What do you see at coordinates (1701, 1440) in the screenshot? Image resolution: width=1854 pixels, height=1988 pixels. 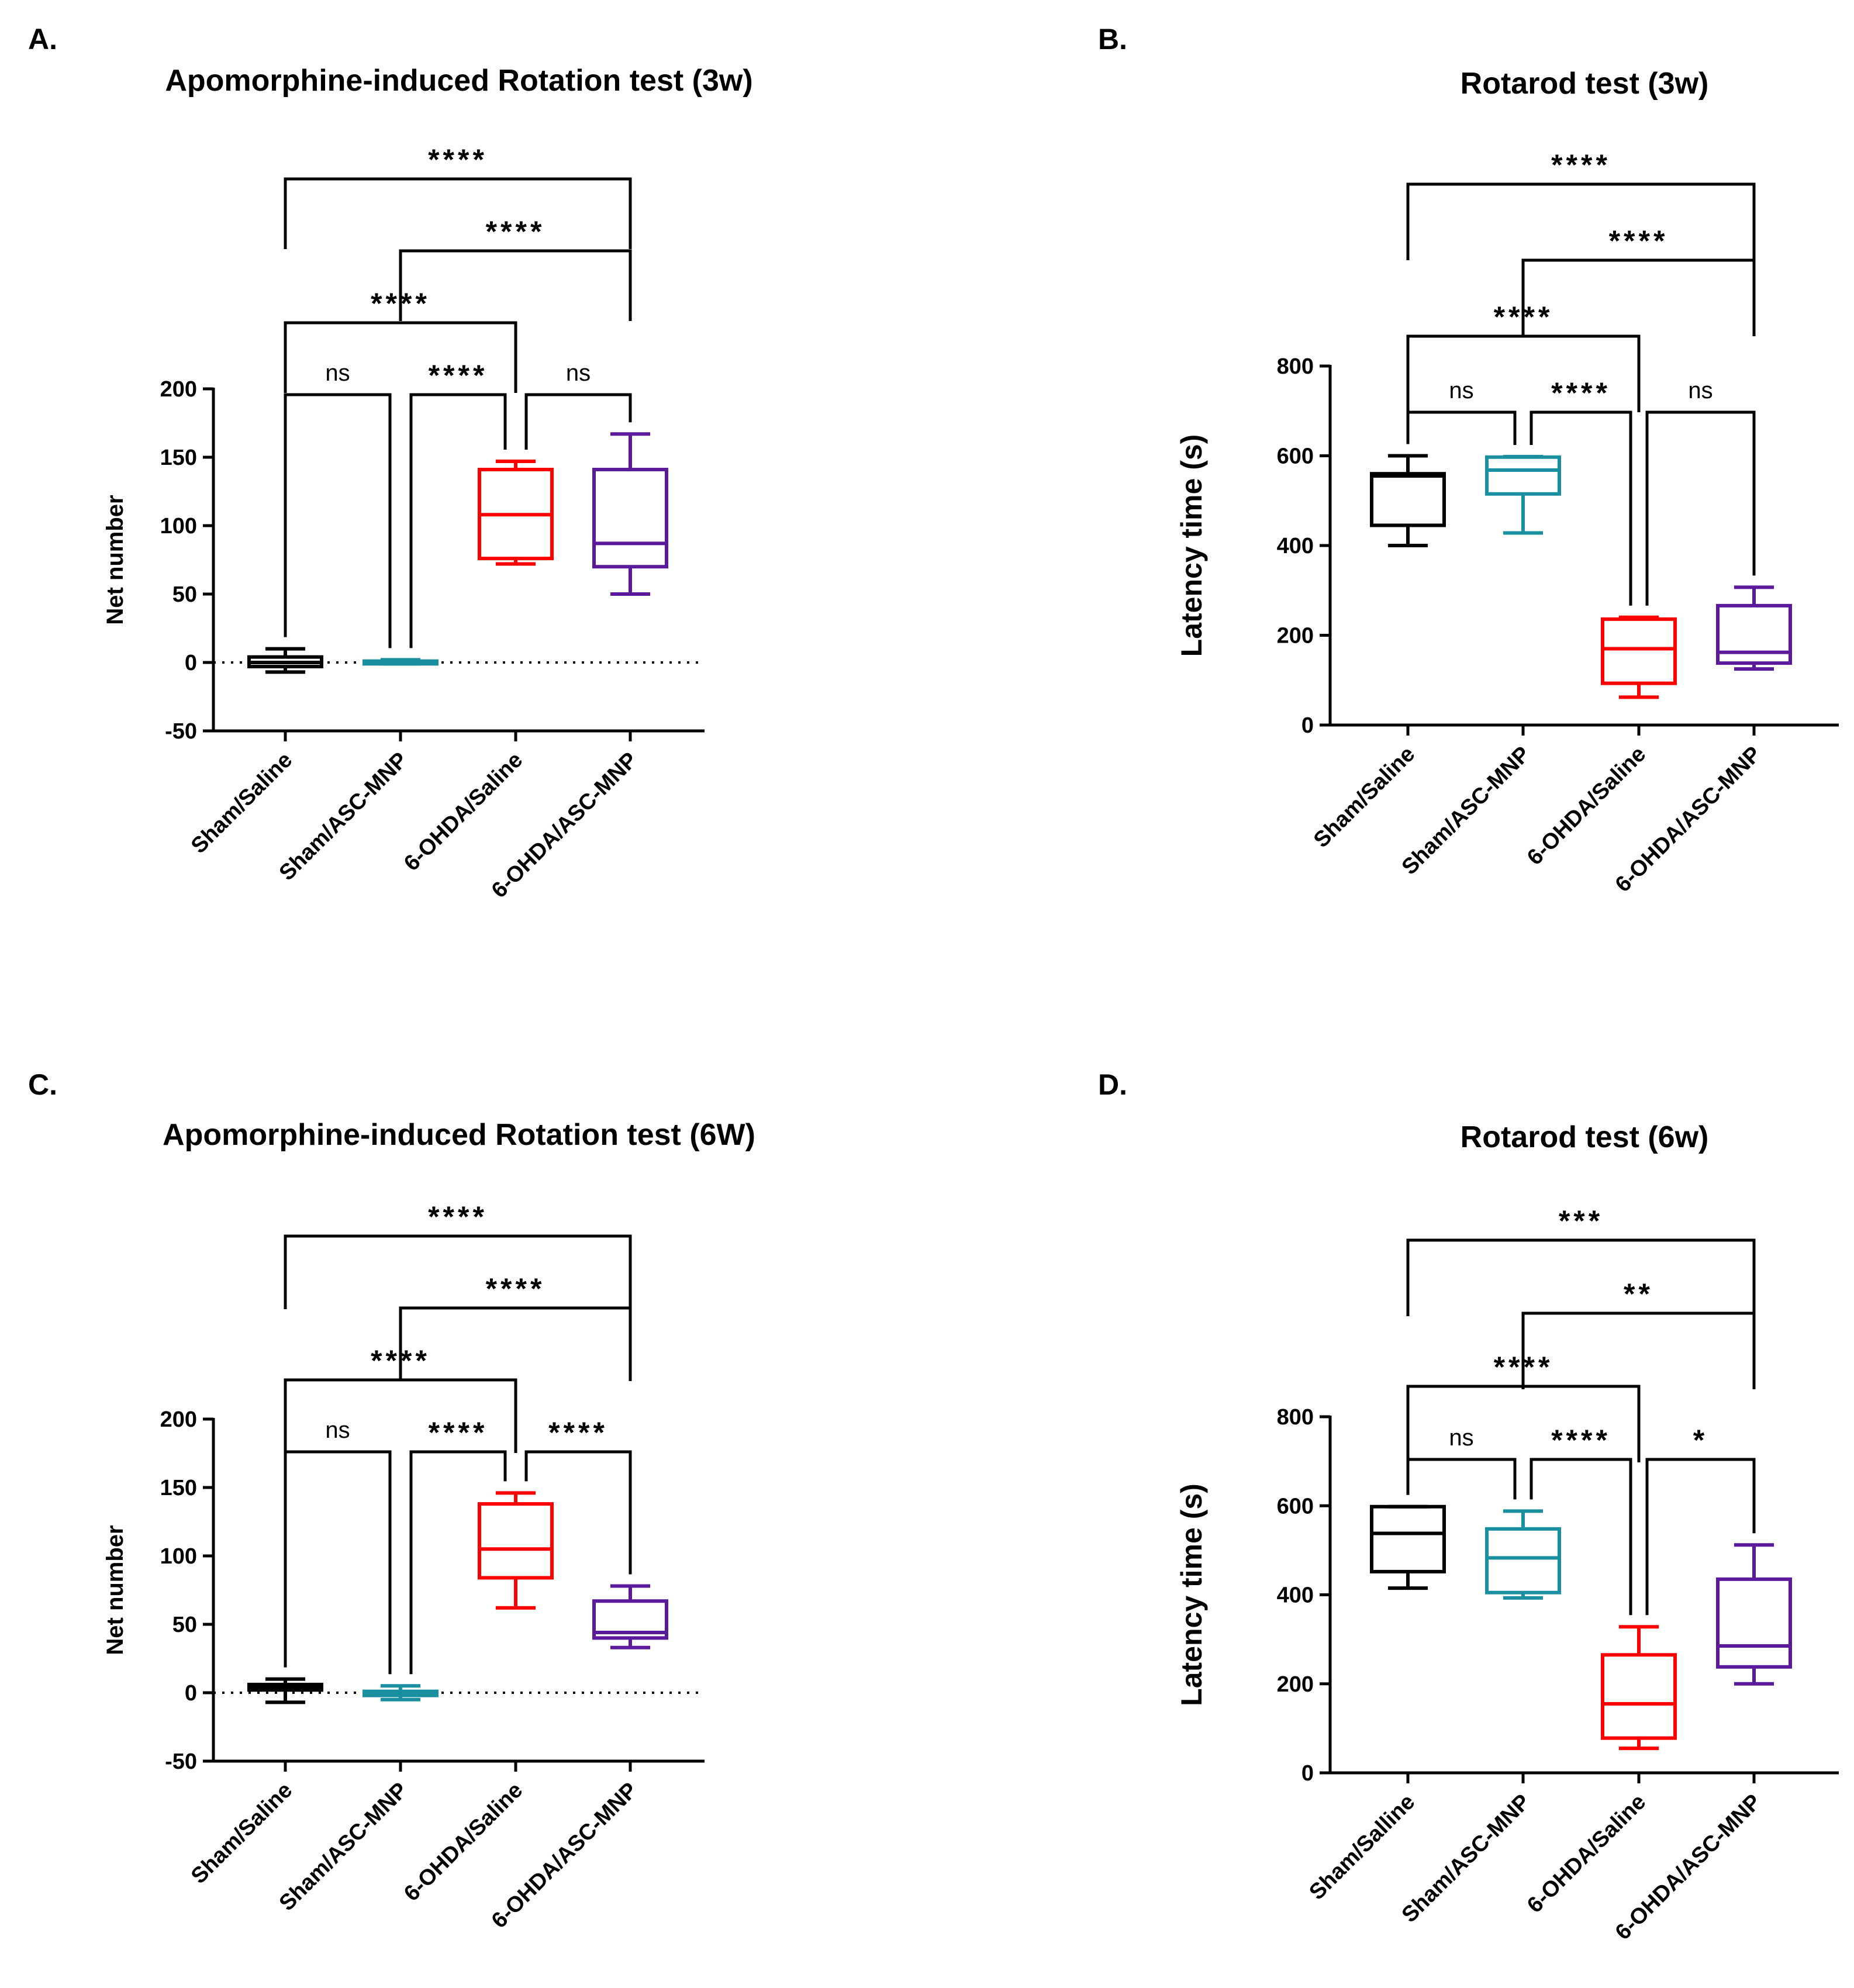 I see `significance-label: *` at bounding box center [1701, 1440].